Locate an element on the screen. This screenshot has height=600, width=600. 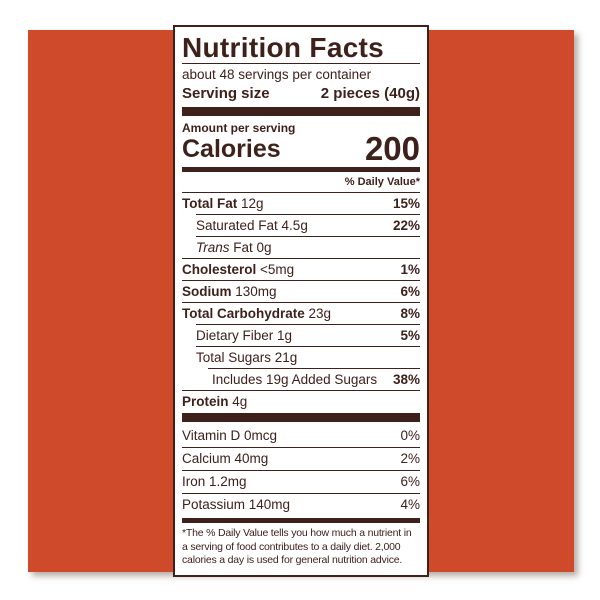
title-rule is located at coordinates (301, 64).